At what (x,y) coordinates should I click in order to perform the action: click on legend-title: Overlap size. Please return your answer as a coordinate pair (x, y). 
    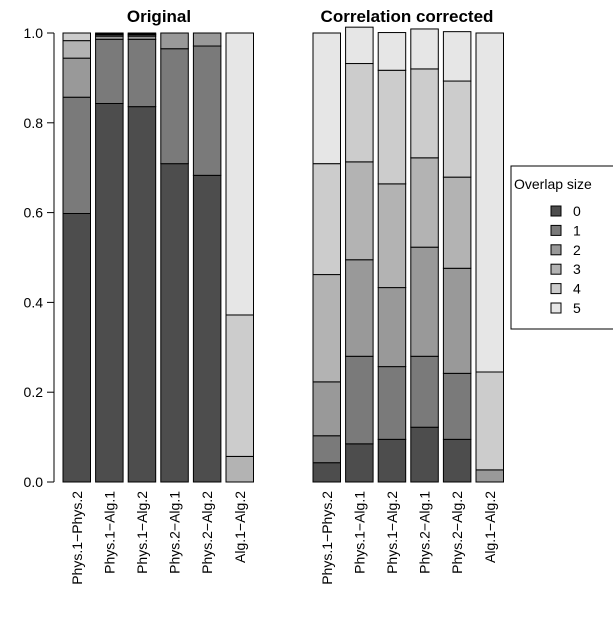
    Looking at the image, I should click on (553, 184).